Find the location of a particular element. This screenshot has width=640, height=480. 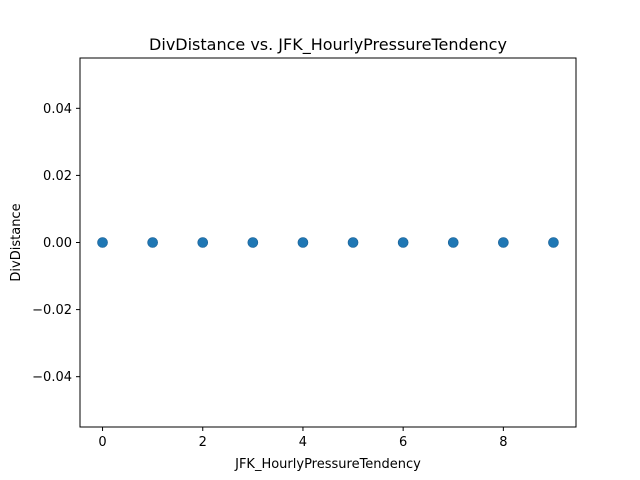

x-axis-ticks: 0 2 4 6 8 is located at coordinates (302, 438).